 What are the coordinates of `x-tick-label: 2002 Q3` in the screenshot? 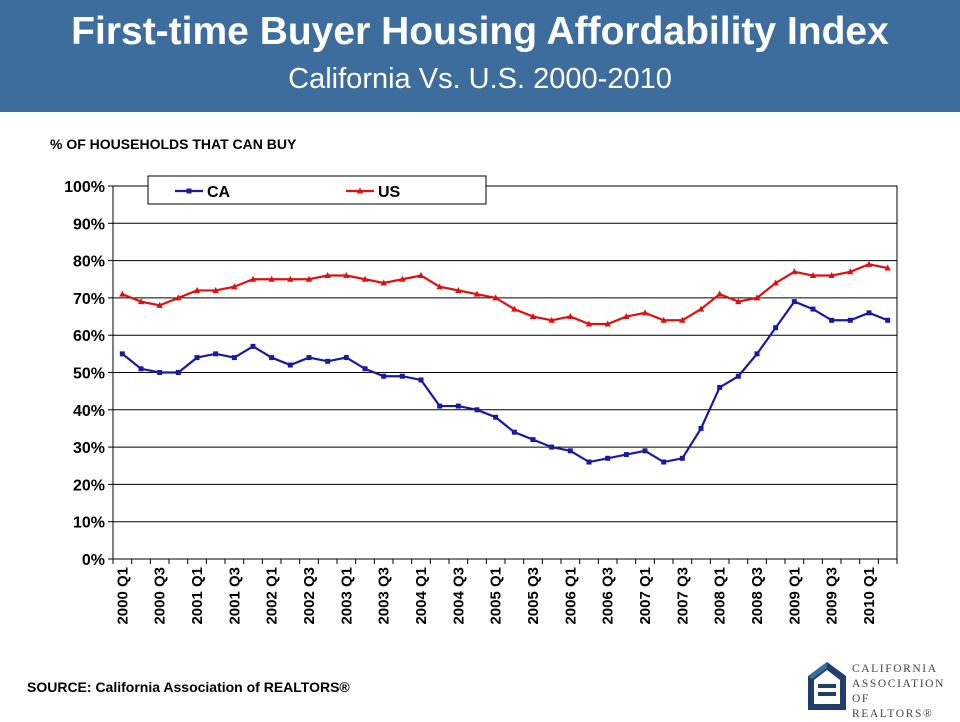 It's located at (309, 596).